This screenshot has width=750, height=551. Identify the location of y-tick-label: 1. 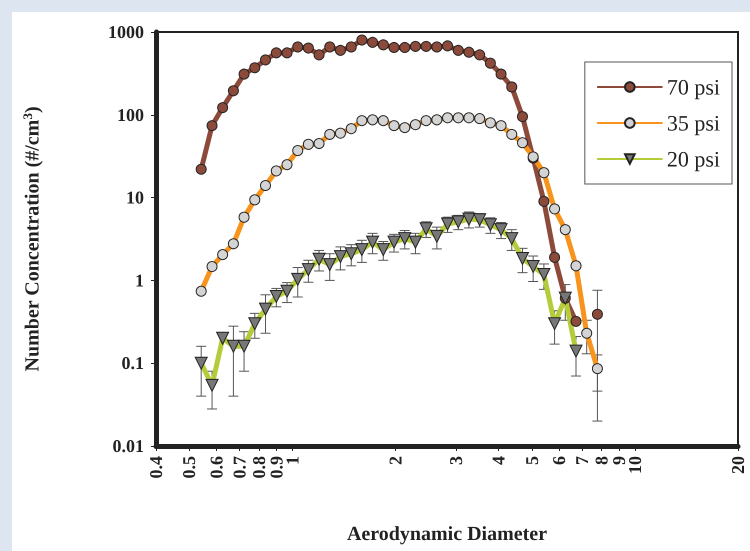
(139, 280).